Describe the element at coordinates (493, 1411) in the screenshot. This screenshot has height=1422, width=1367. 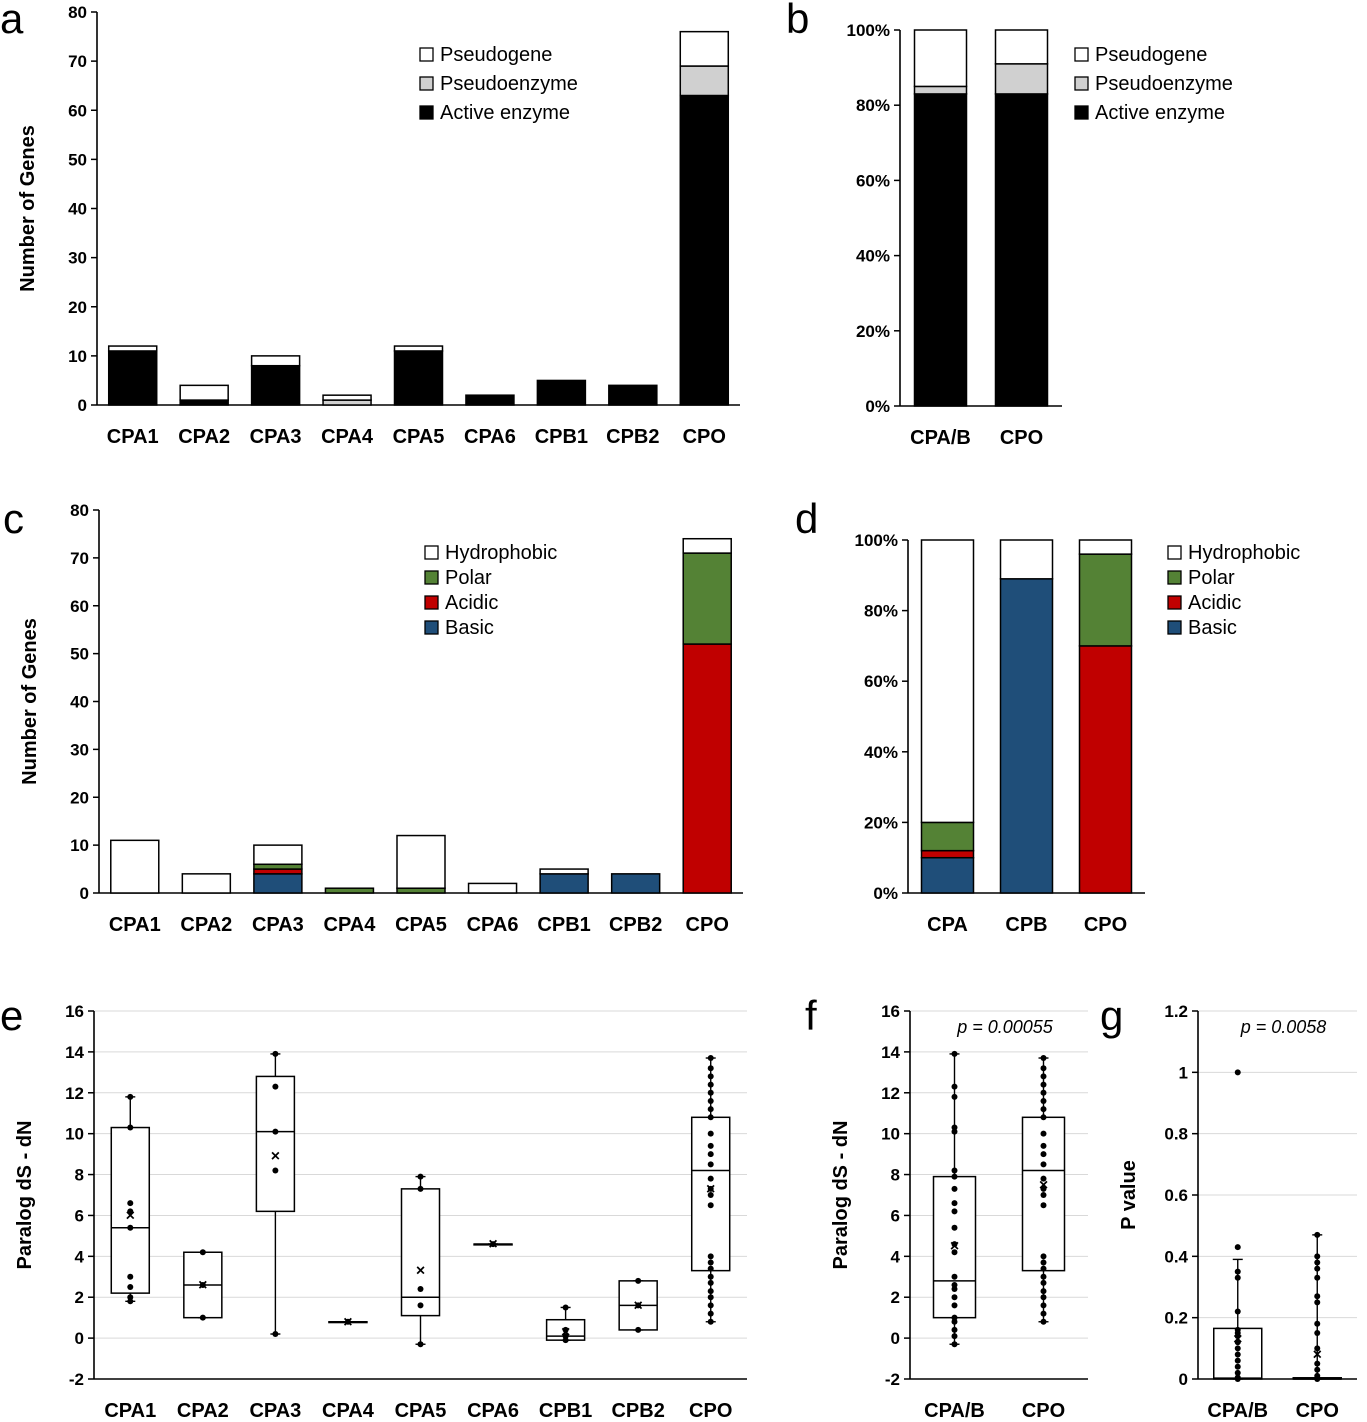
I see `category-label: CPA6` at that location.